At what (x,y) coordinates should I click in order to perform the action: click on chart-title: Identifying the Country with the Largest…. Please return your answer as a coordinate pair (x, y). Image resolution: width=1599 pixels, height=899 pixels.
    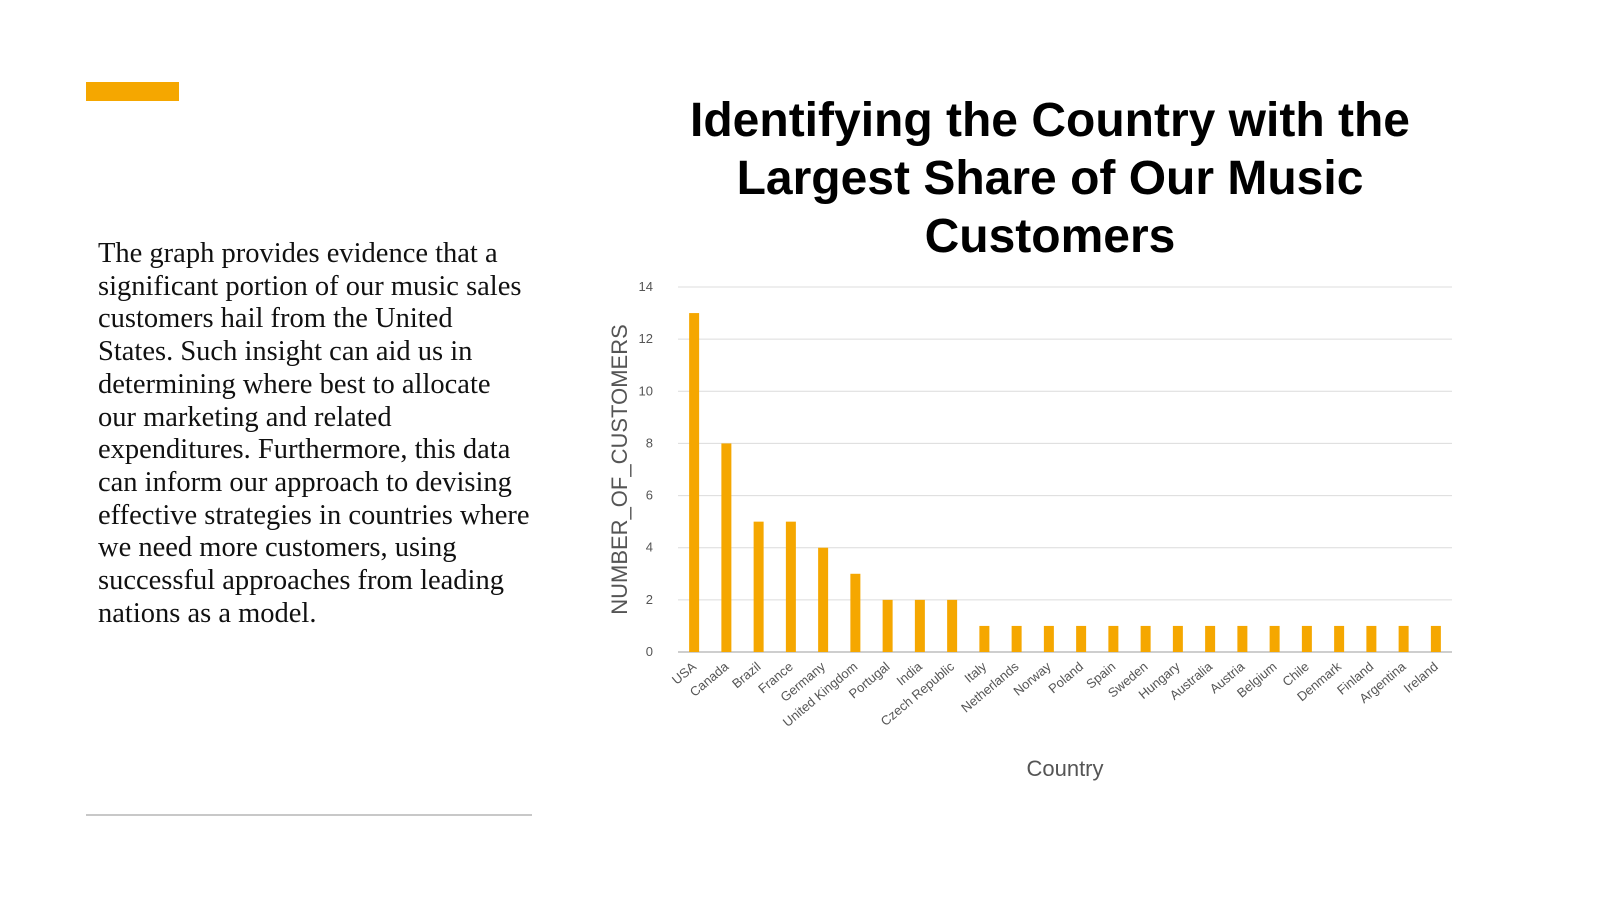
    Looking at the image, I should click on (1050, 178).